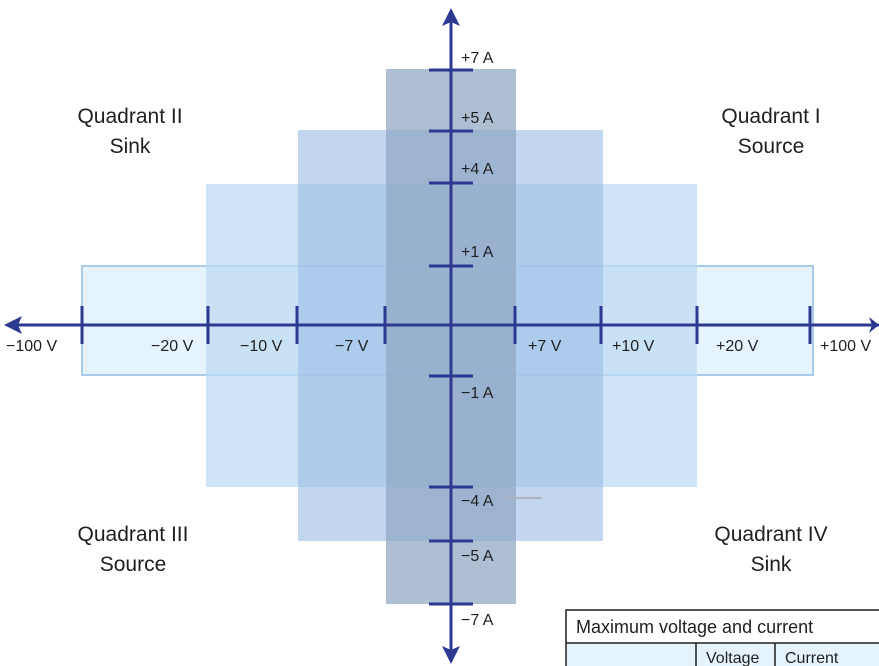 This screenshot has height=666, width=879. I want to click on current-ticks, so click(451, 337).